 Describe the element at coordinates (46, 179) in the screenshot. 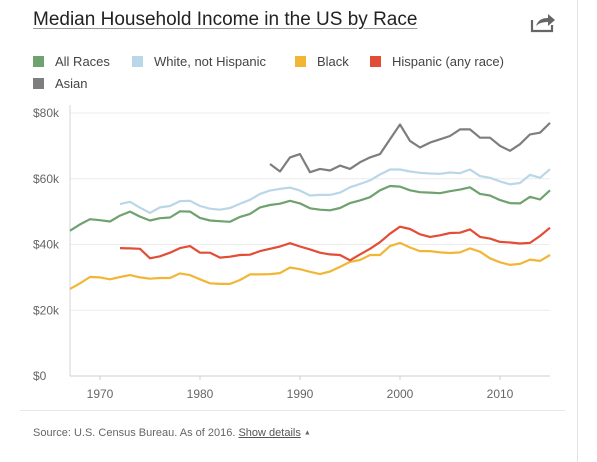

I see `y-tick-label: $60k` at that location.